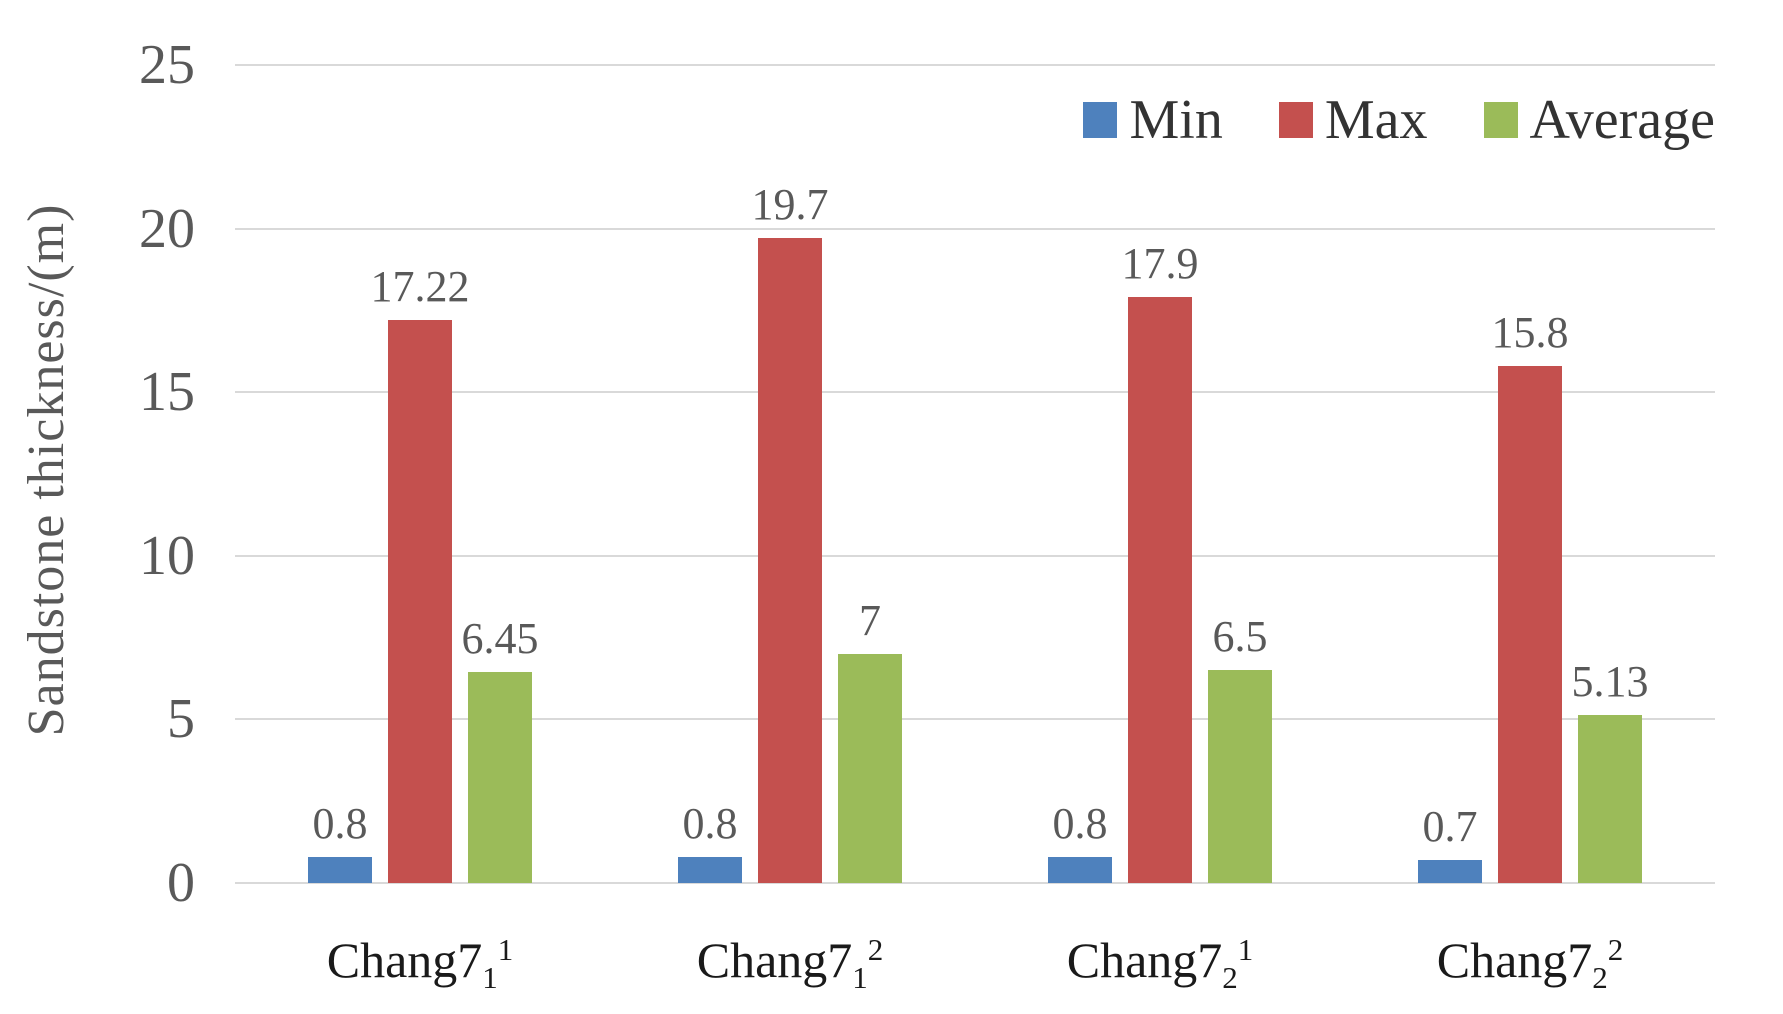 The width and height of the screenshot is (1783, 1014). I want to click on bar-max-group1, so click(420, 601).